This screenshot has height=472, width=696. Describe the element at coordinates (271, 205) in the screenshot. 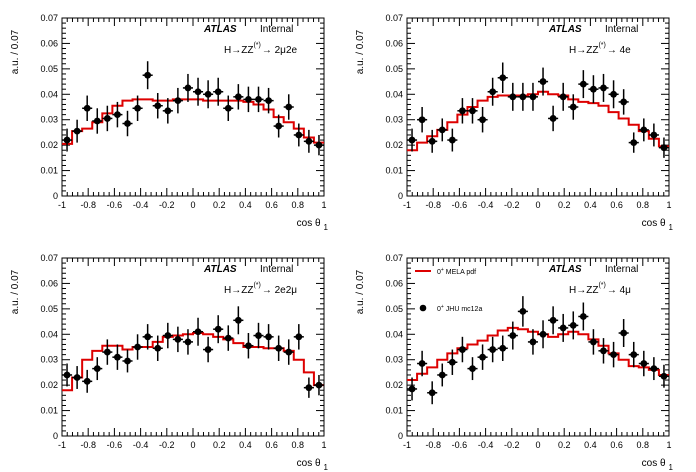

I see `x-tick-label: 0.6` at that location.